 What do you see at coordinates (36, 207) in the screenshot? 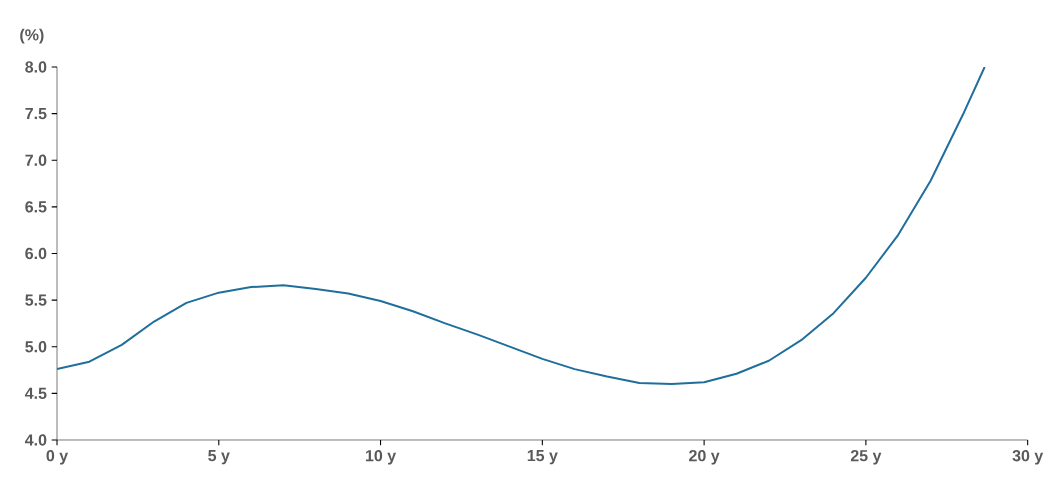
I see `y-tick-label: 6.5` at bounding box center [36, 207].